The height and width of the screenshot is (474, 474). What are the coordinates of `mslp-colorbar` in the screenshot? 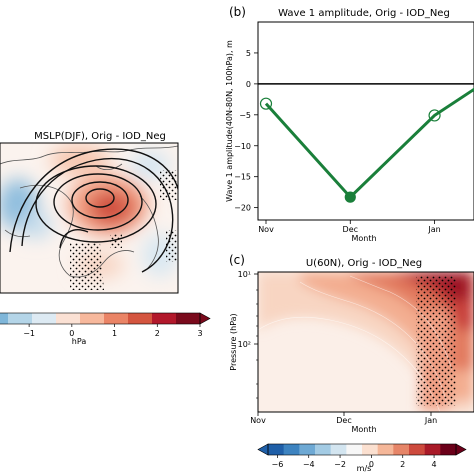 It's located at (105, 318).